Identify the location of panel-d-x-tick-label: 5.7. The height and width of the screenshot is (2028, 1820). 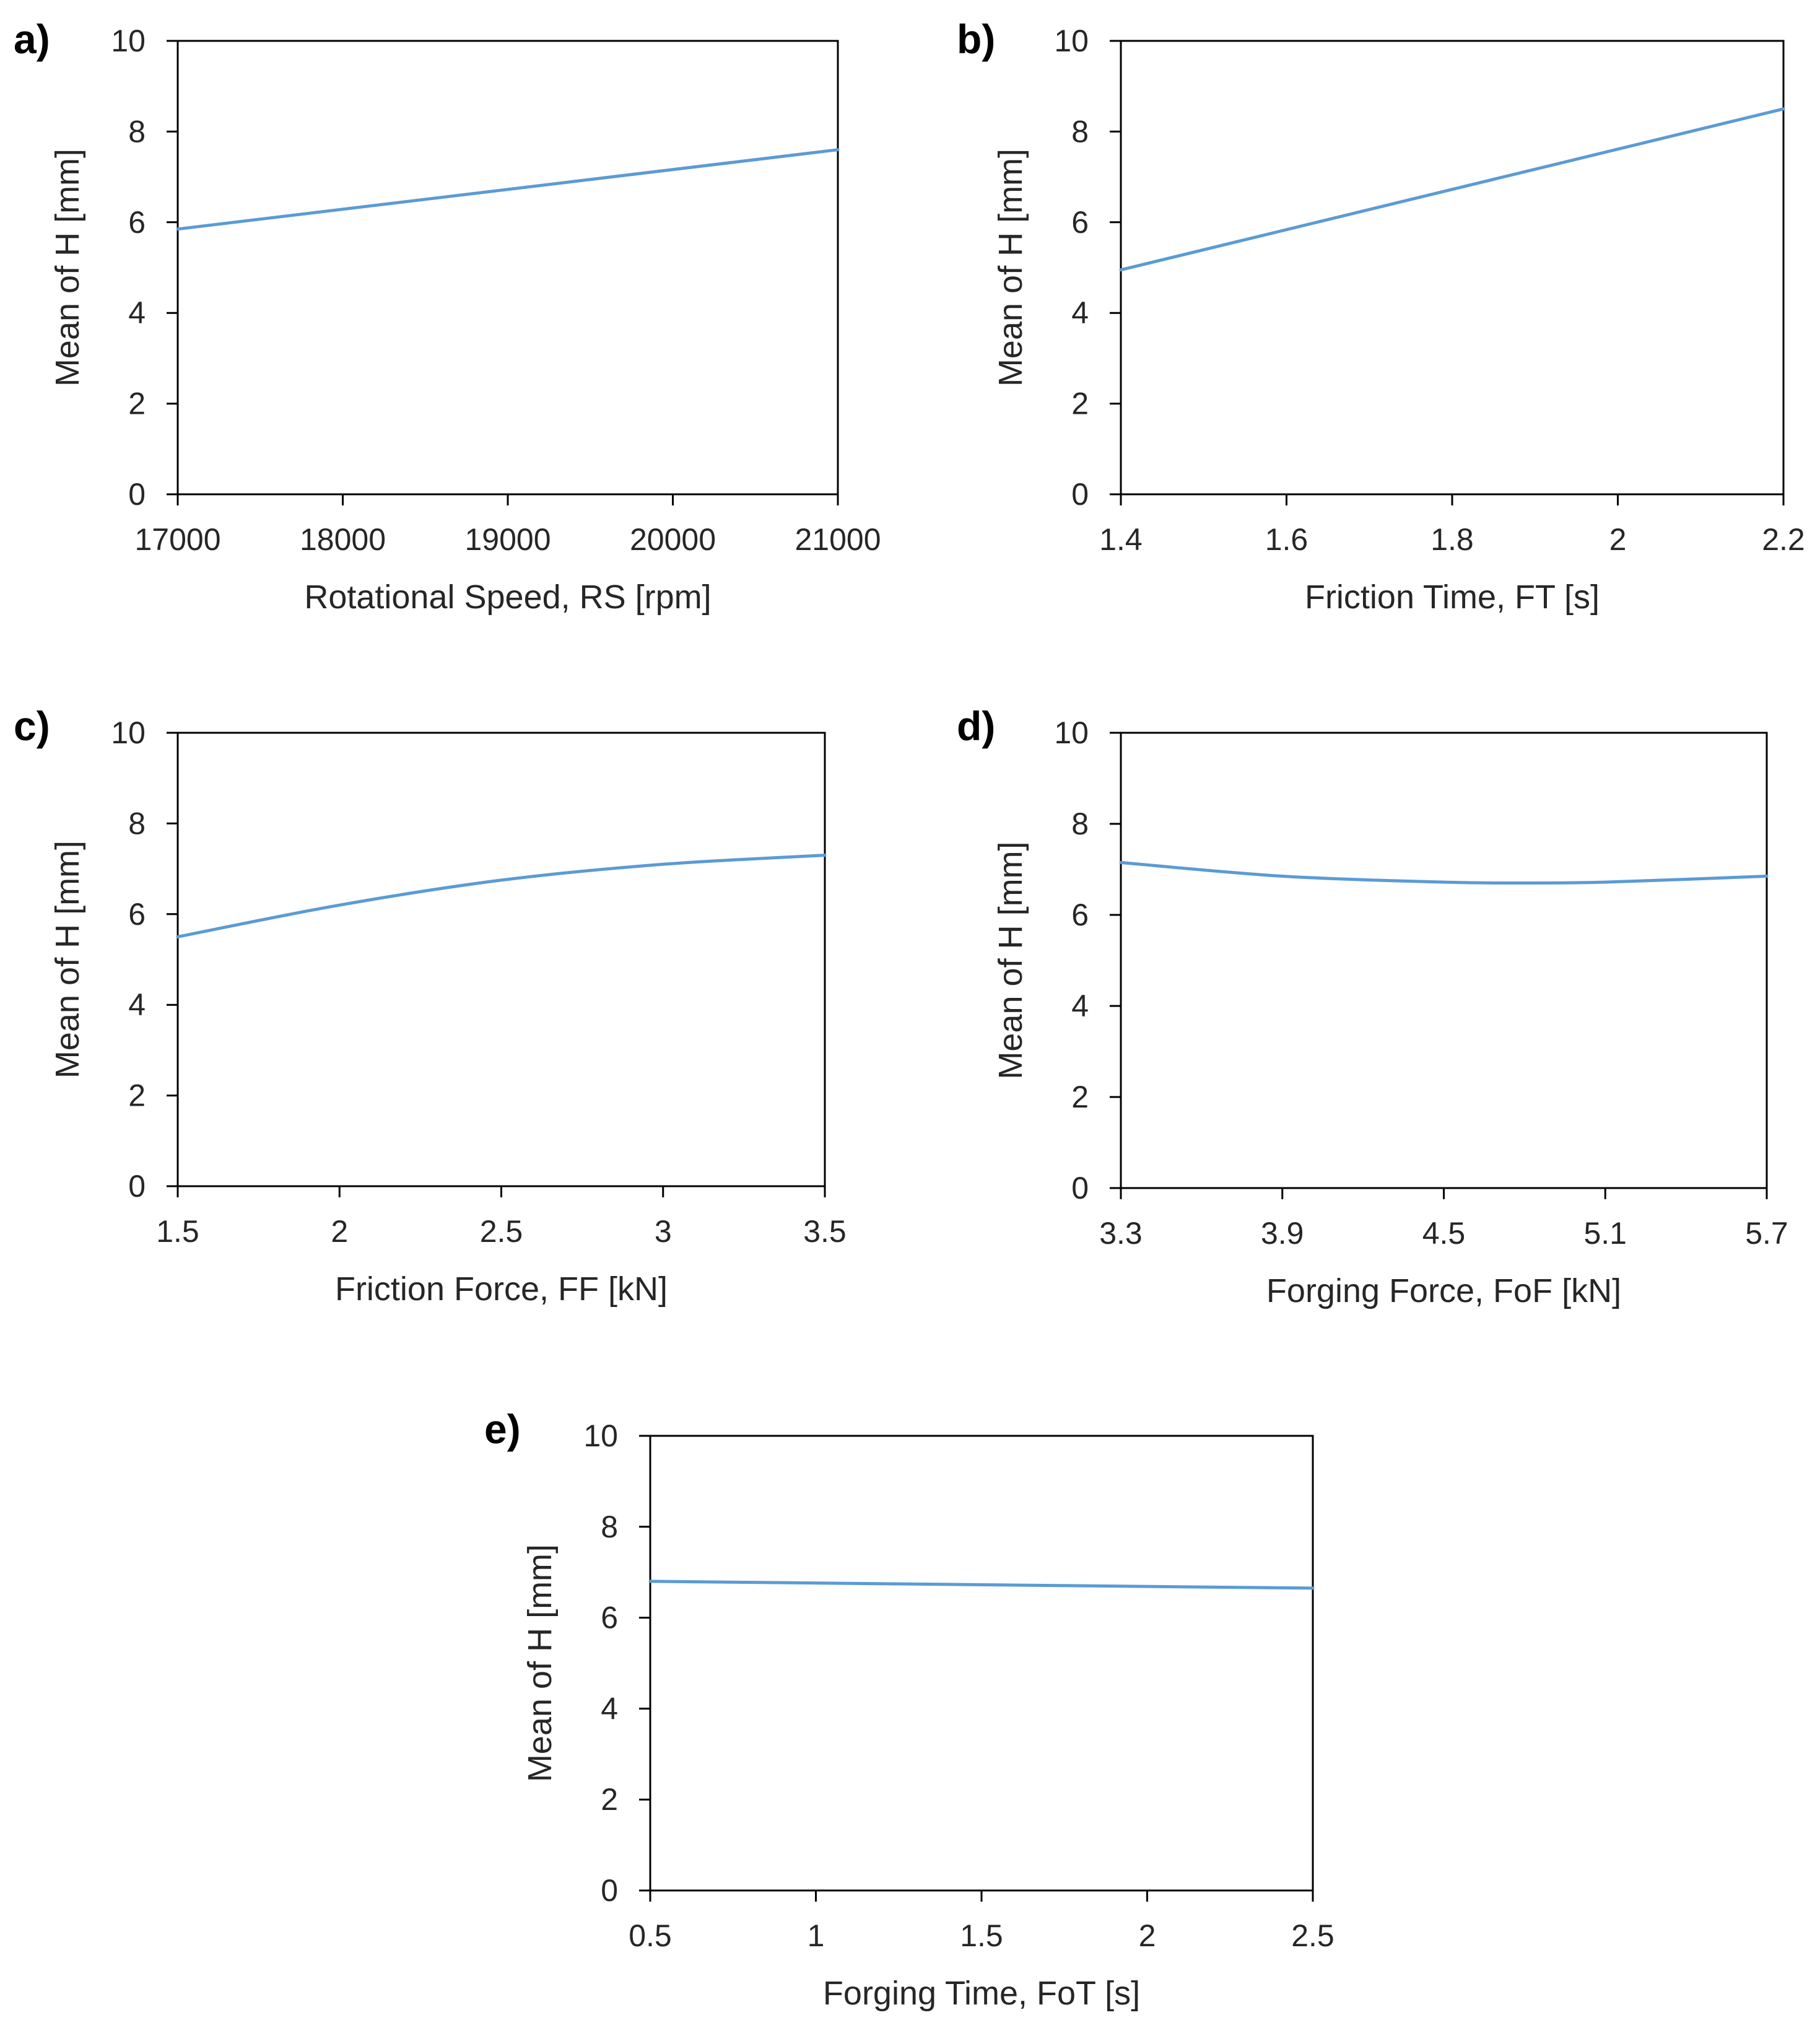
(1767, 1233).